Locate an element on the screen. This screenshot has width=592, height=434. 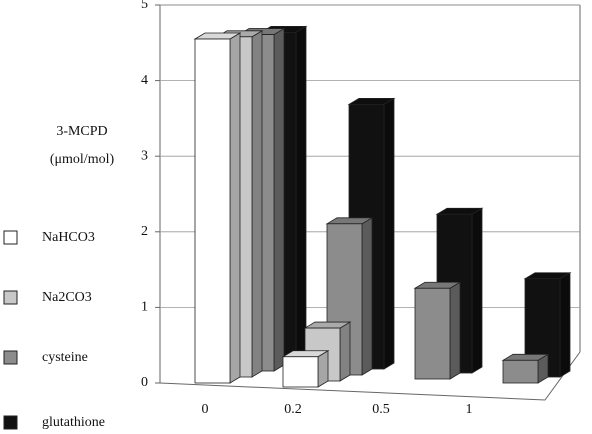
y-tick-label: 3 is located at coordinates (144, 155).